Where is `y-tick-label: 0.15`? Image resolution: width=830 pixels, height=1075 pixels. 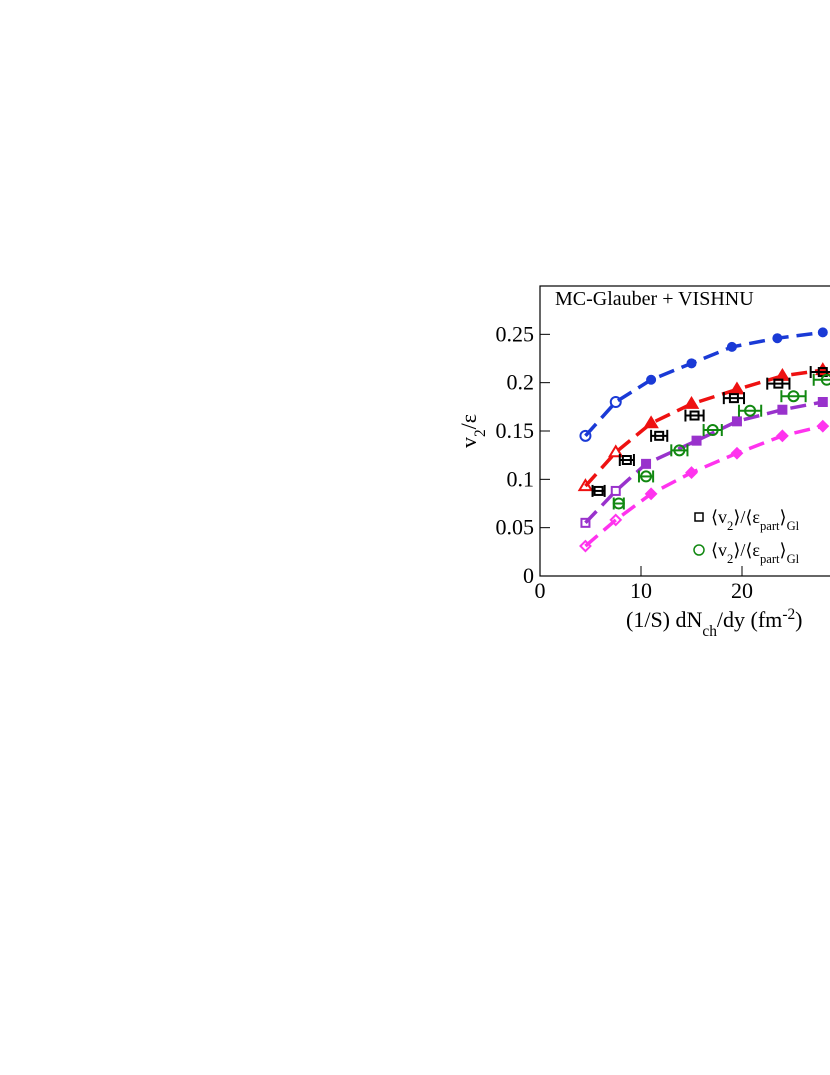 y-tick-label: 0.15 is located at coordinates (515, 430).